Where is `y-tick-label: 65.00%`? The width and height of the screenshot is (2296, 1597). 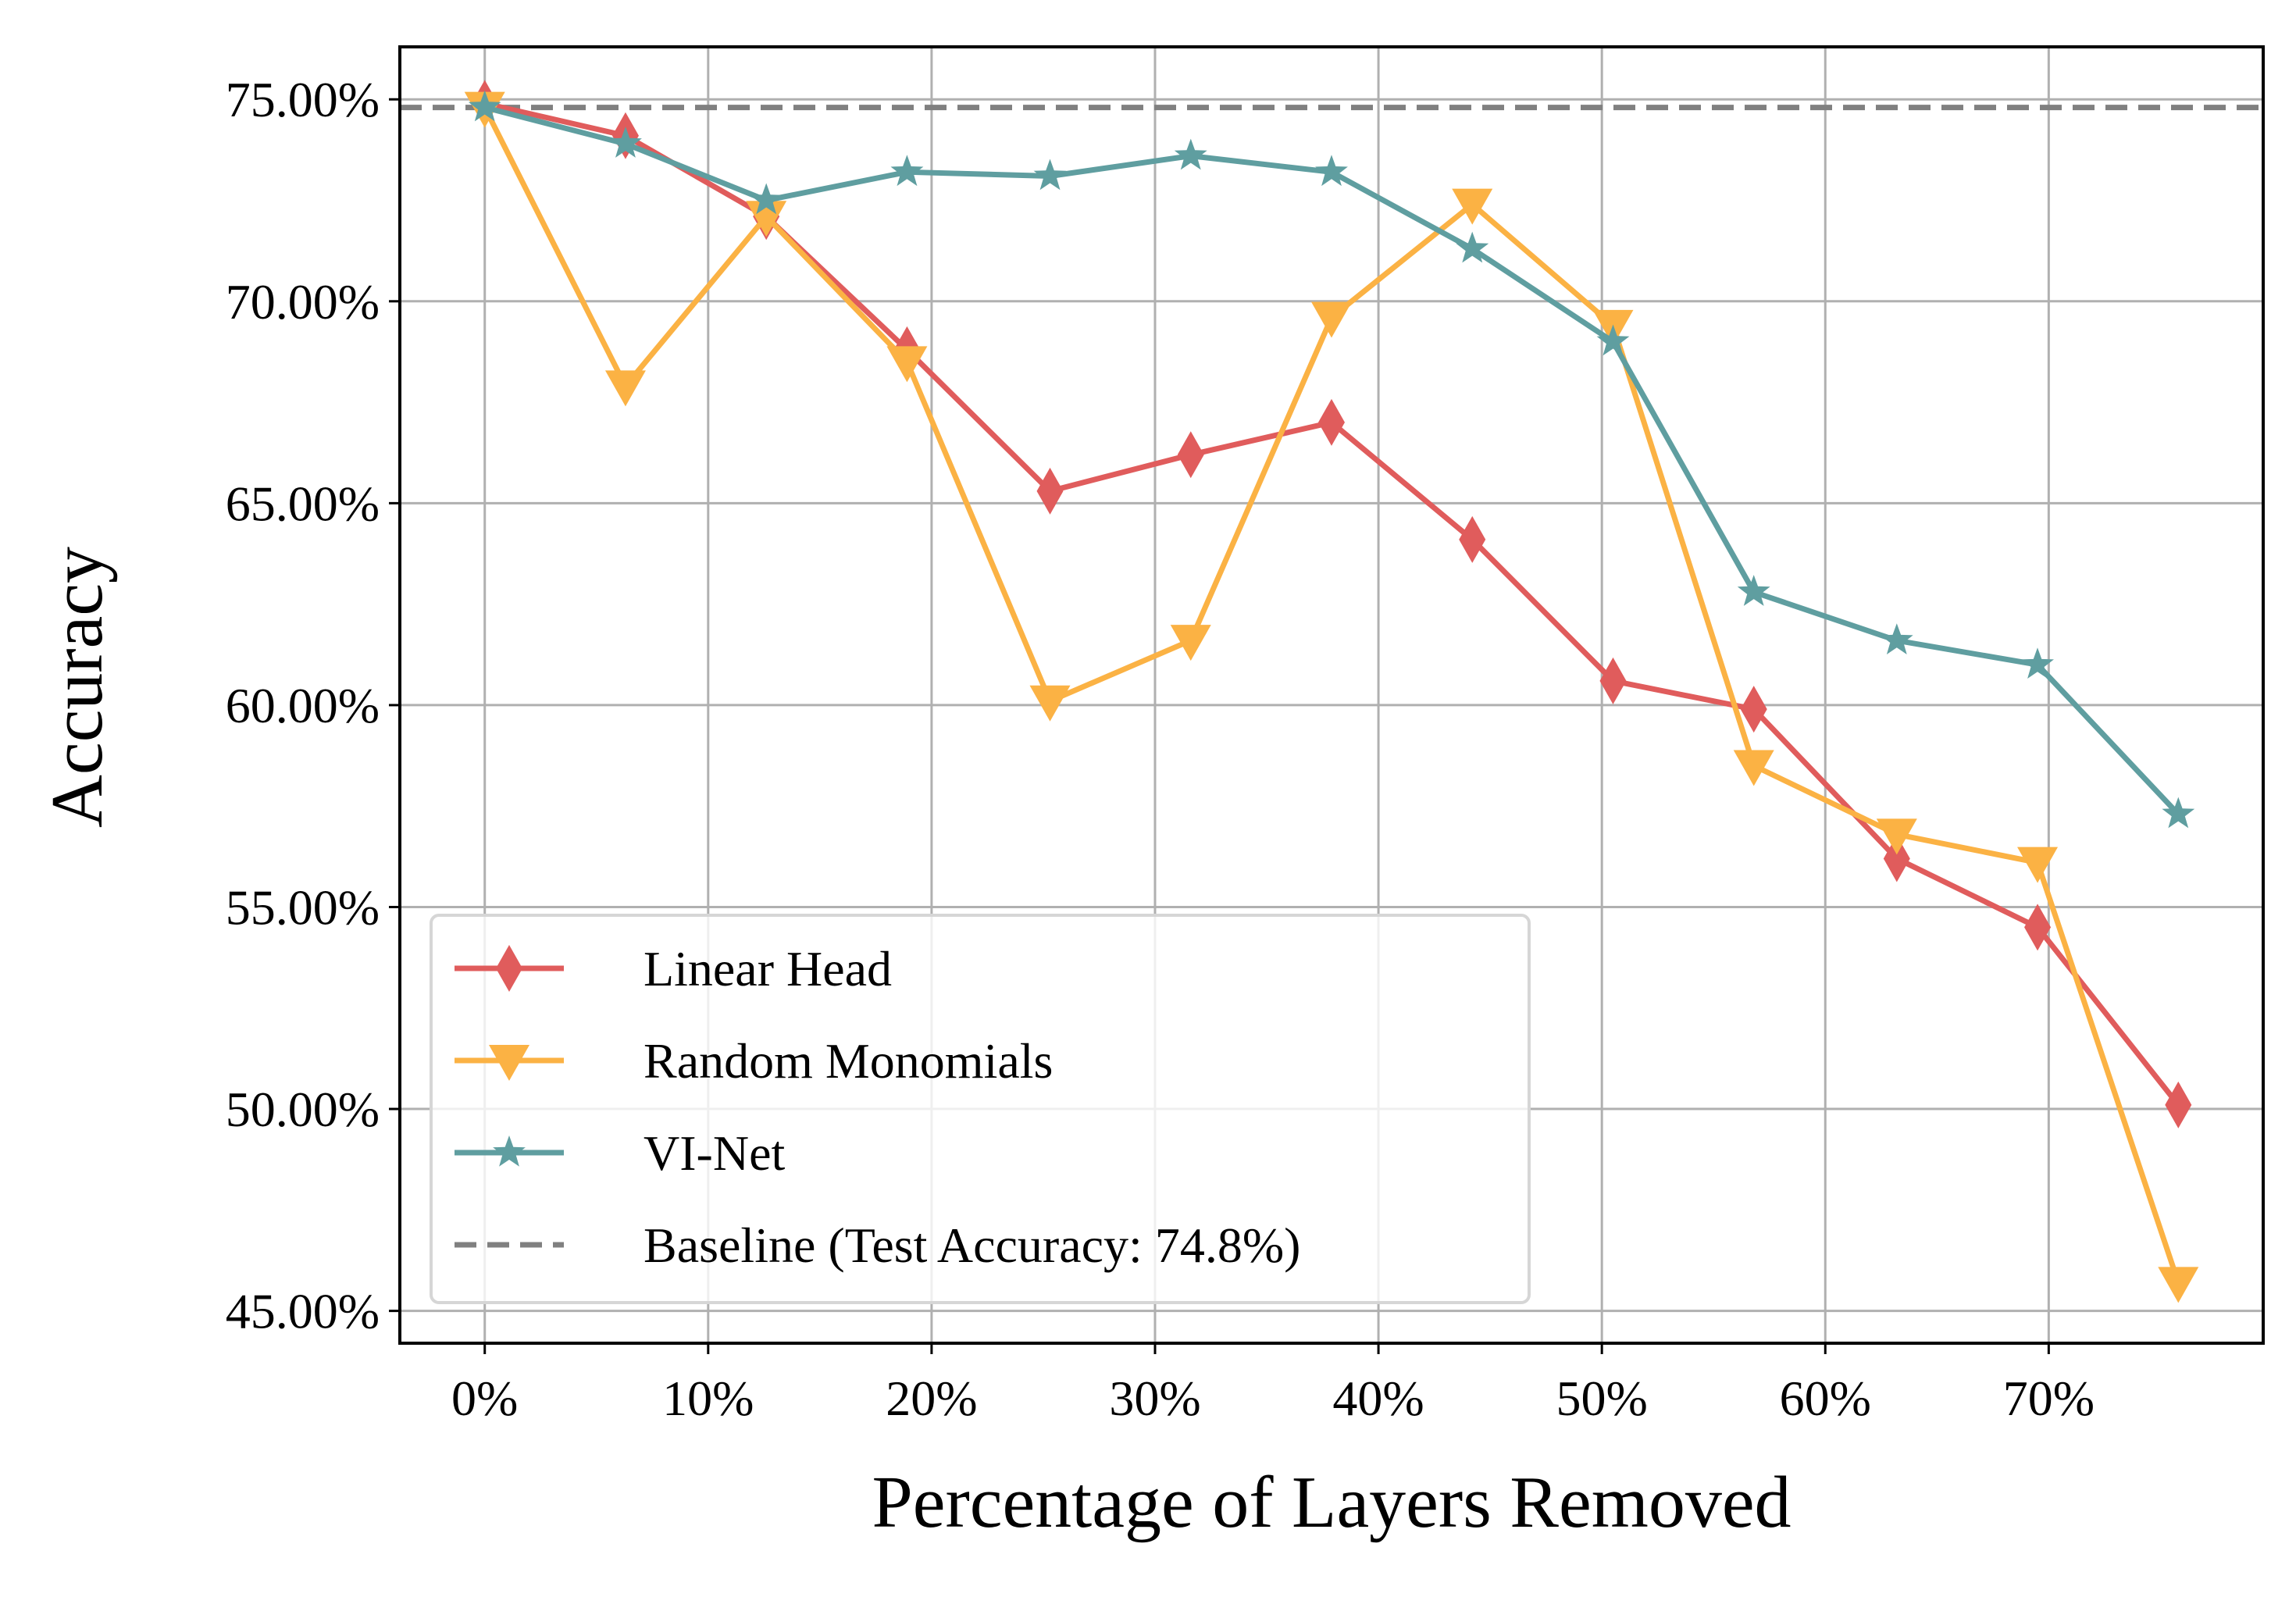
y-tick-label: 65.00% is located at coordinates (303, 503).